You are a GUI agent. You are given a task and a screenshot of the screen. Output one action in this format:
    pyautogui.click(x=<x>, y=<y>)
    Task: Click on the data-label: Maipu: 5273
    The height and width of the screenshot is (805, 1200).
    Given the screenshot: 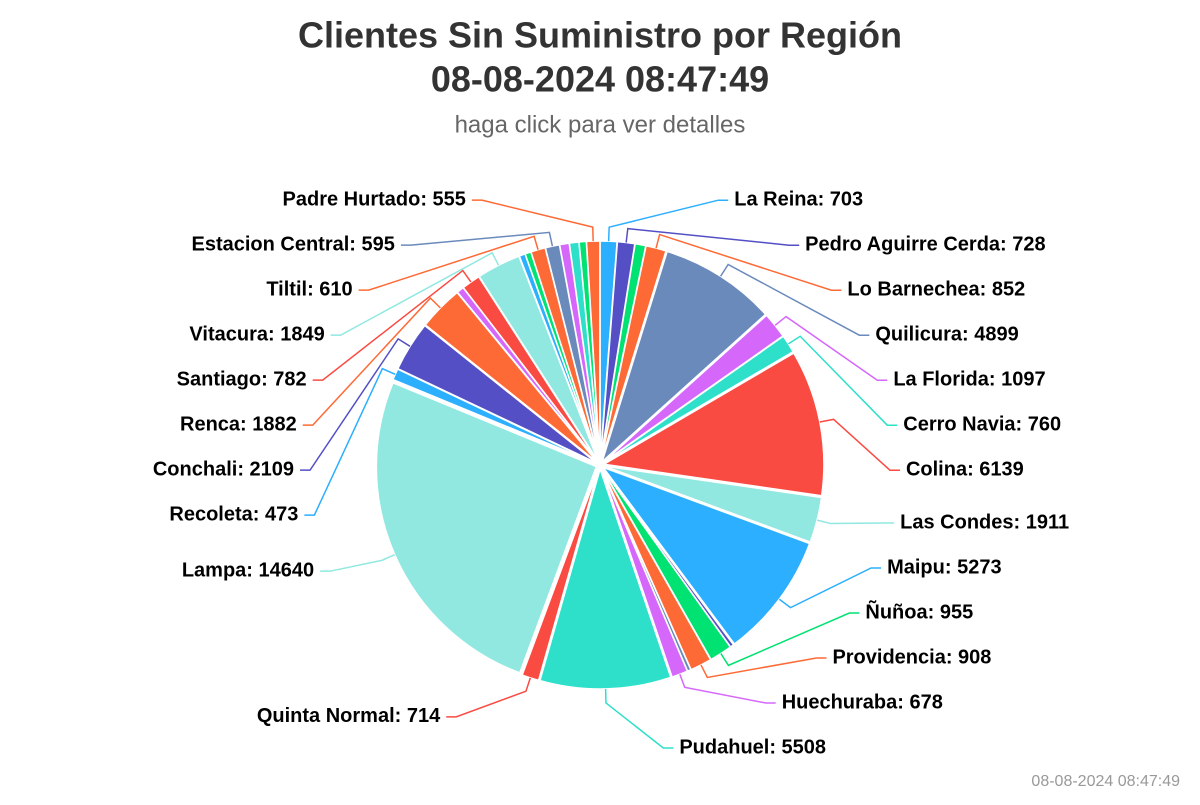 What is the action you would take?
    pyautogui.click(x=944, y=567)
    